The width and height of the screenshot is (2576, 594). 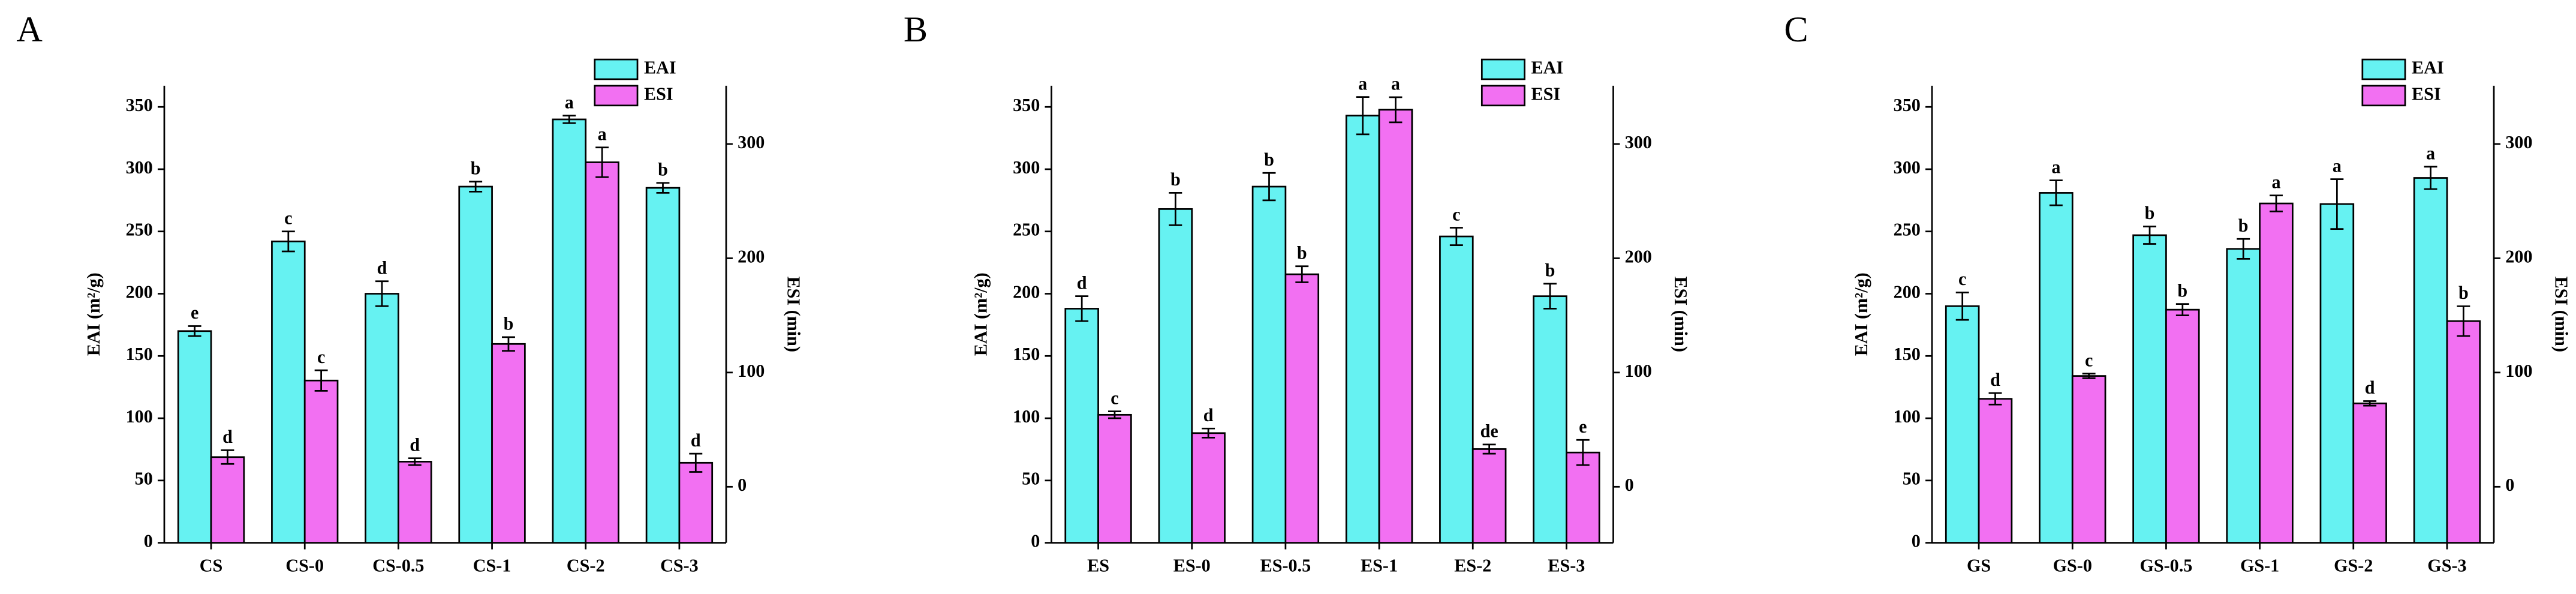 I want to click on x-tick-label: CS-2, so click(x=586, y=566).